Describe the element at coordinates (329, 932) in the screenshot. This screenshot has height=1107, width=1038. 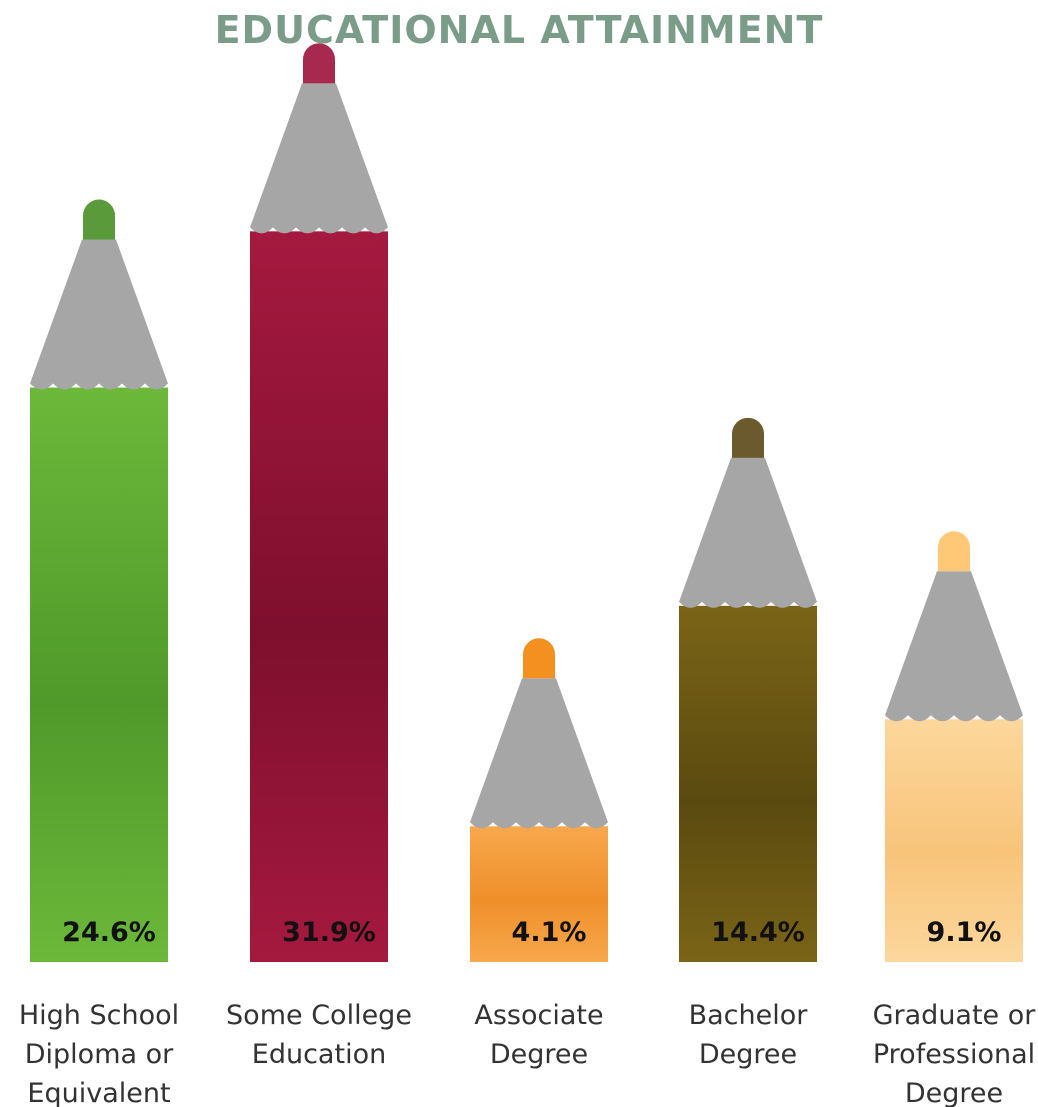
I see `value-label: 31.9%` at that location.